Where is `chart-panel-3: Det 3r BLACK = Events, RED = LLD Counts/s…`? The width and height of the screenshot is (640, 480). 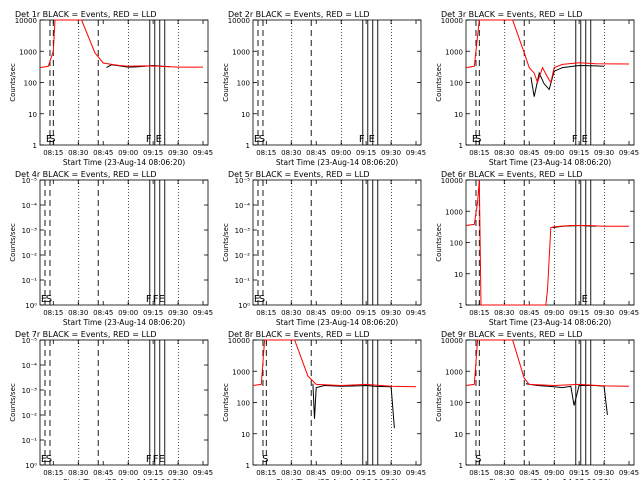 chart-panel-3: Det 3r BLACK = Events, RED = LLD Counts/s… is located at coordinates (537, 88).